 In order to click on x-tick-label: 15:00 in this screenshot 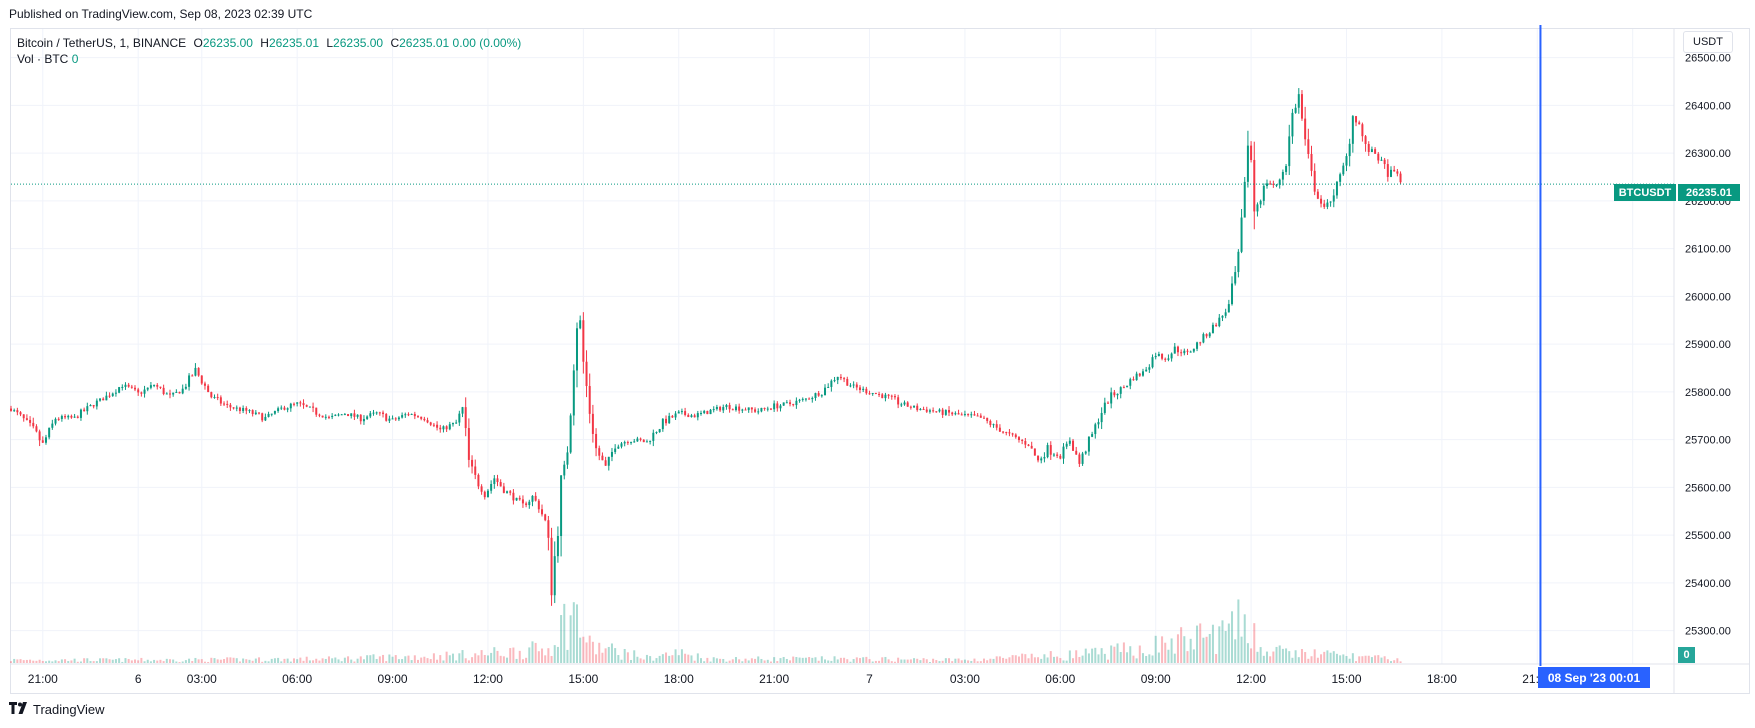, I will do `click(583, 679)`.